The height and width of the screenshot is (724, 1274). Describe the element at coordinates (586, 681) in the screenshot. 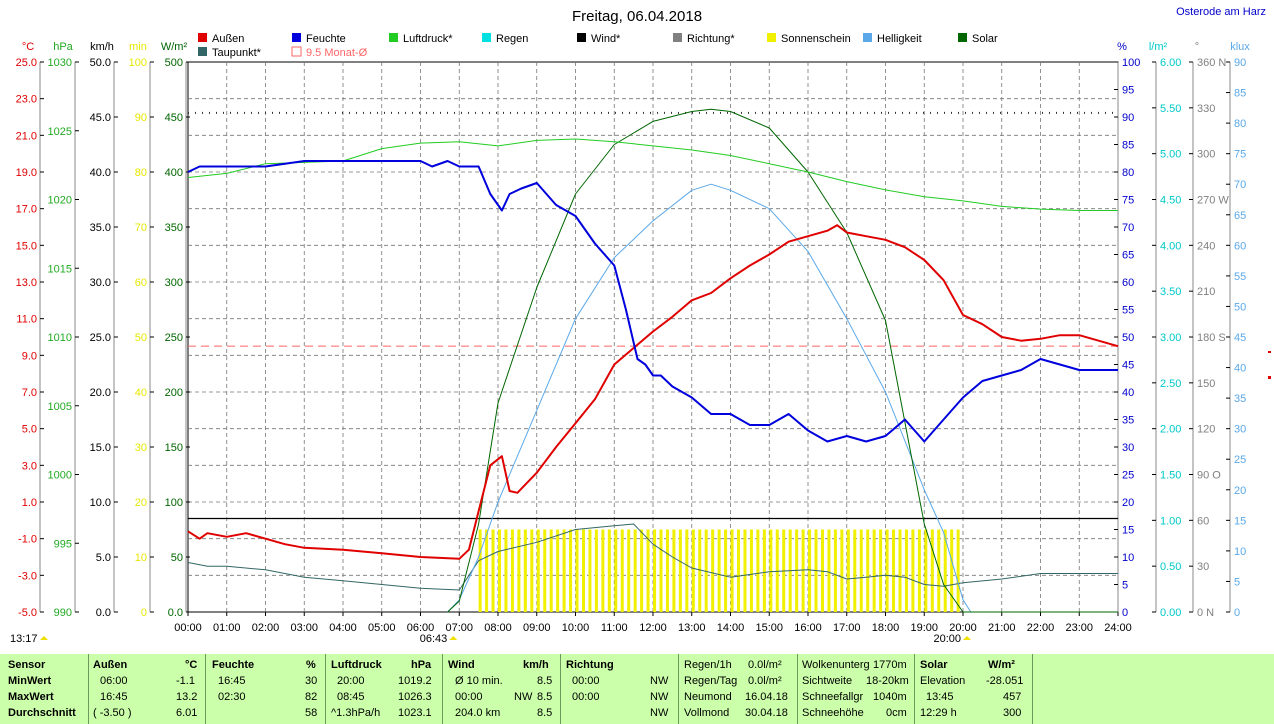

I see `stats-richtung-min-time: 00:00` at that location.